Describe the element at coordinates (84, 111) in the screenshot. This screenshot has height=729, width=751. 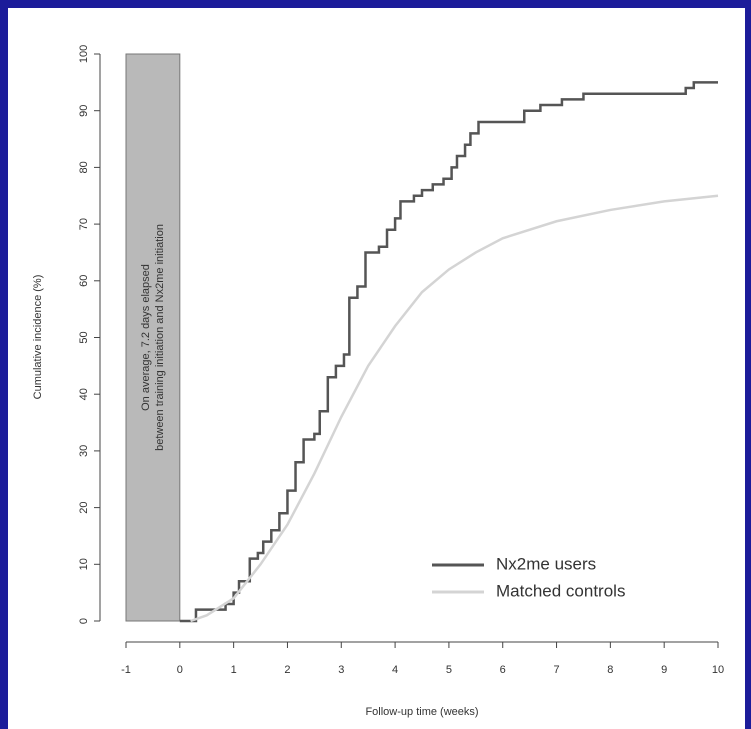
I see `y-tick-label: 90` at that location.